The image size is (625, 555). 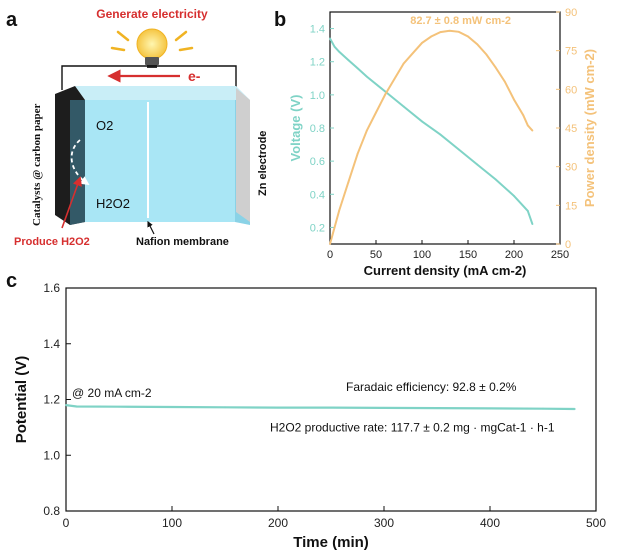 What do you see at coordinates (596, 523) in the screenshot?
I see `x-tick-label: 500` at bounding box center [596, 523].